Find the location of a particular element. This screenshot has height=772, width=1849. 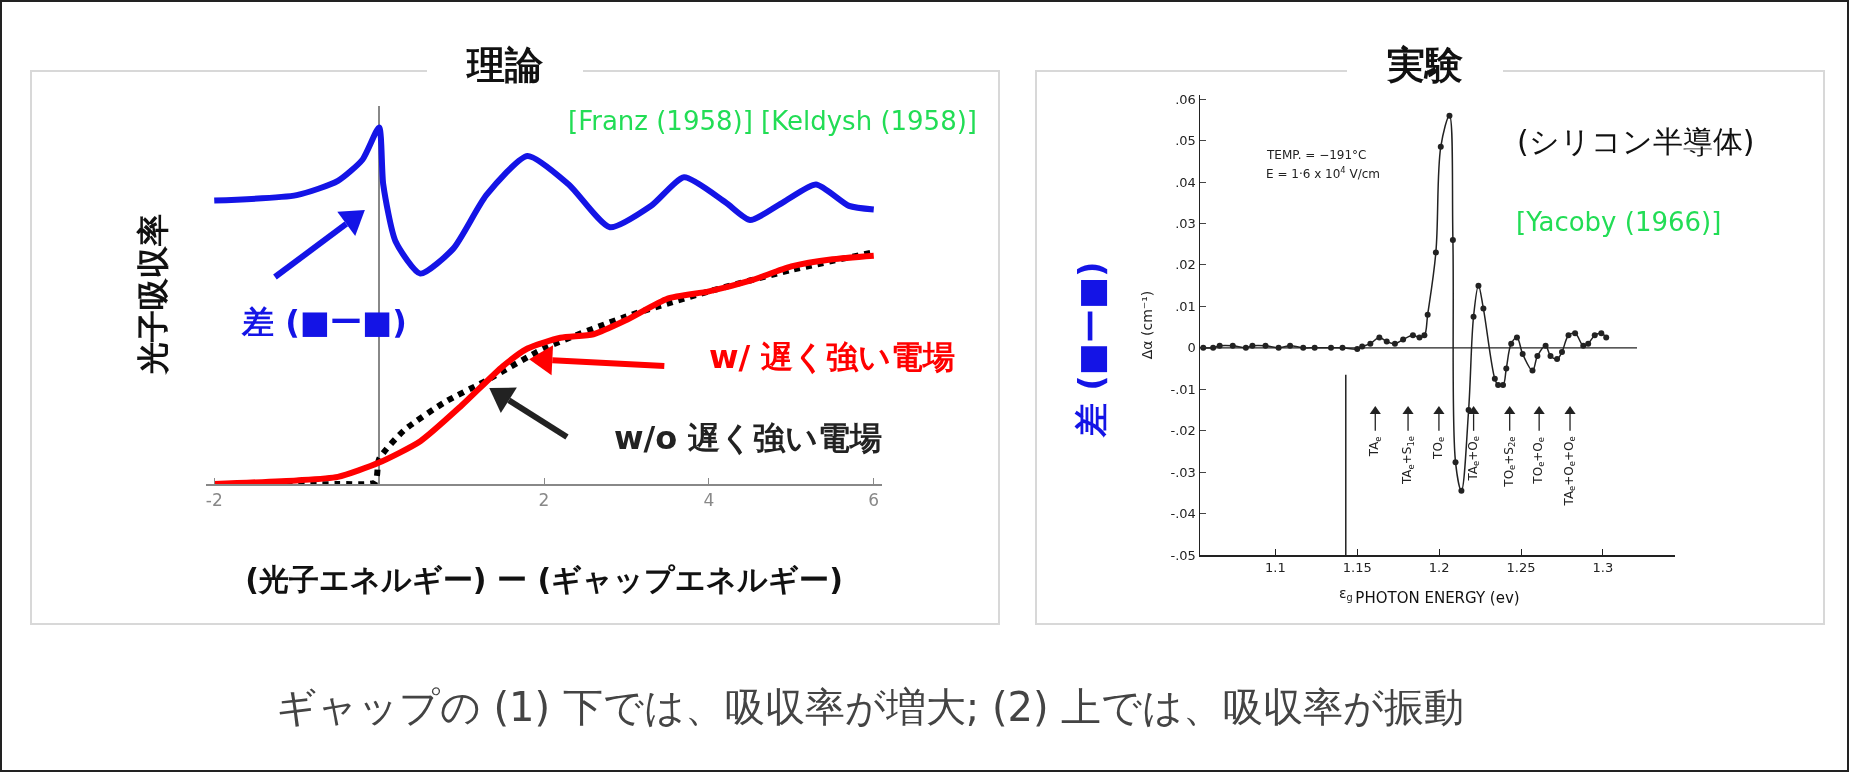

y-tick-label: -.03 is located at coordinates (1183, 472).